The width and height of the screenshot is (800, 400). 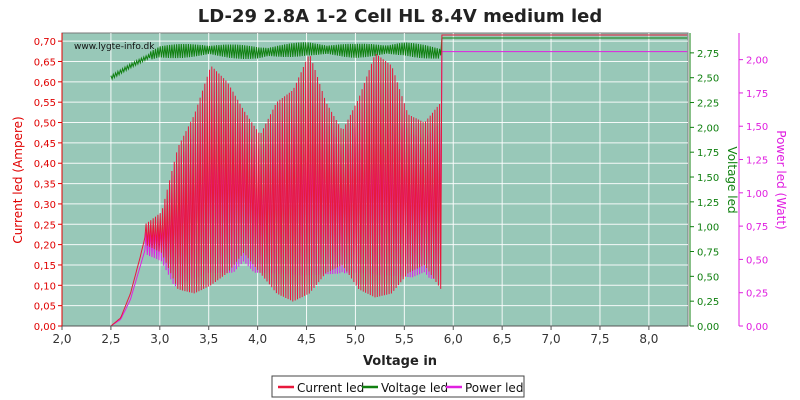 What do you see at coordinates (306, 339) in the screenshot?
I see `x-tick-label: 4,5` at bounding box center [306, 339].